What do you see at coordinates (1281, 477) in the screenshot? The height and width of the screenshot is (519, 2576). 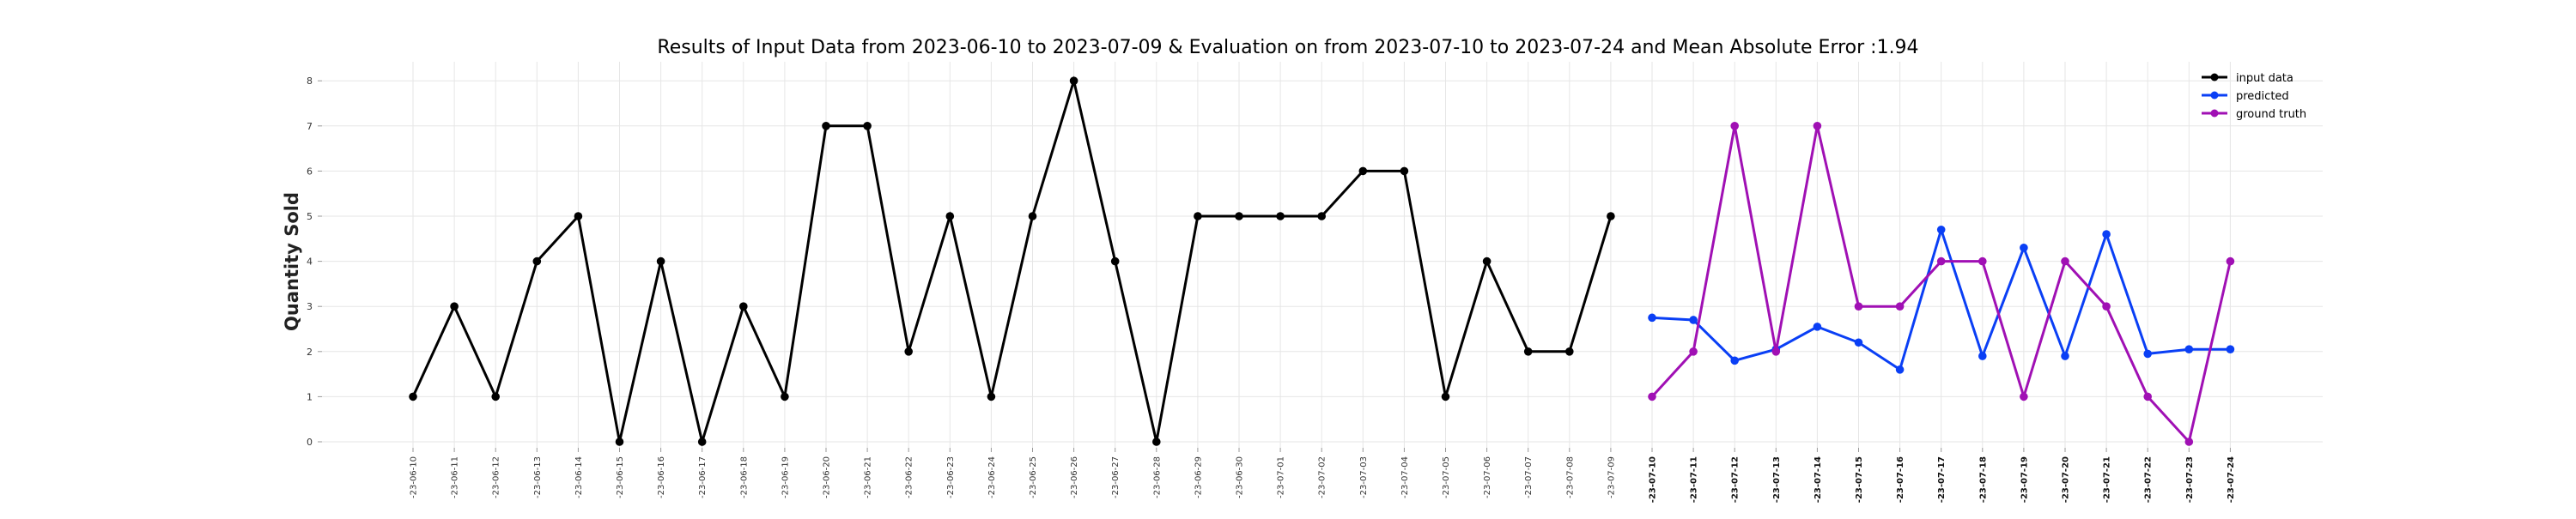 I see `x-tick-label: -23-07-01` at bounding box center [1281, 477].